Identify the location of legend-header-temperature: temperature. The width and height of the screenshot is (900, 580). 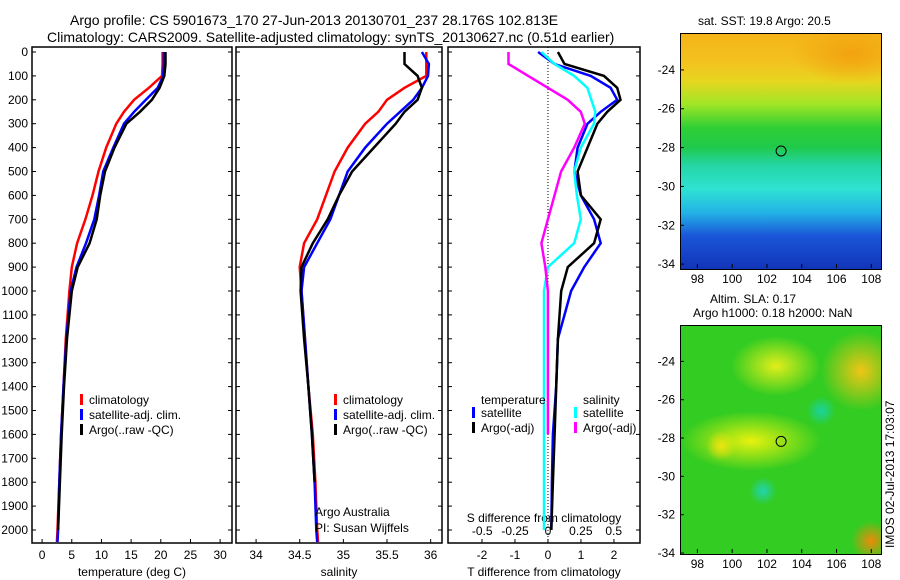
(513, 400).